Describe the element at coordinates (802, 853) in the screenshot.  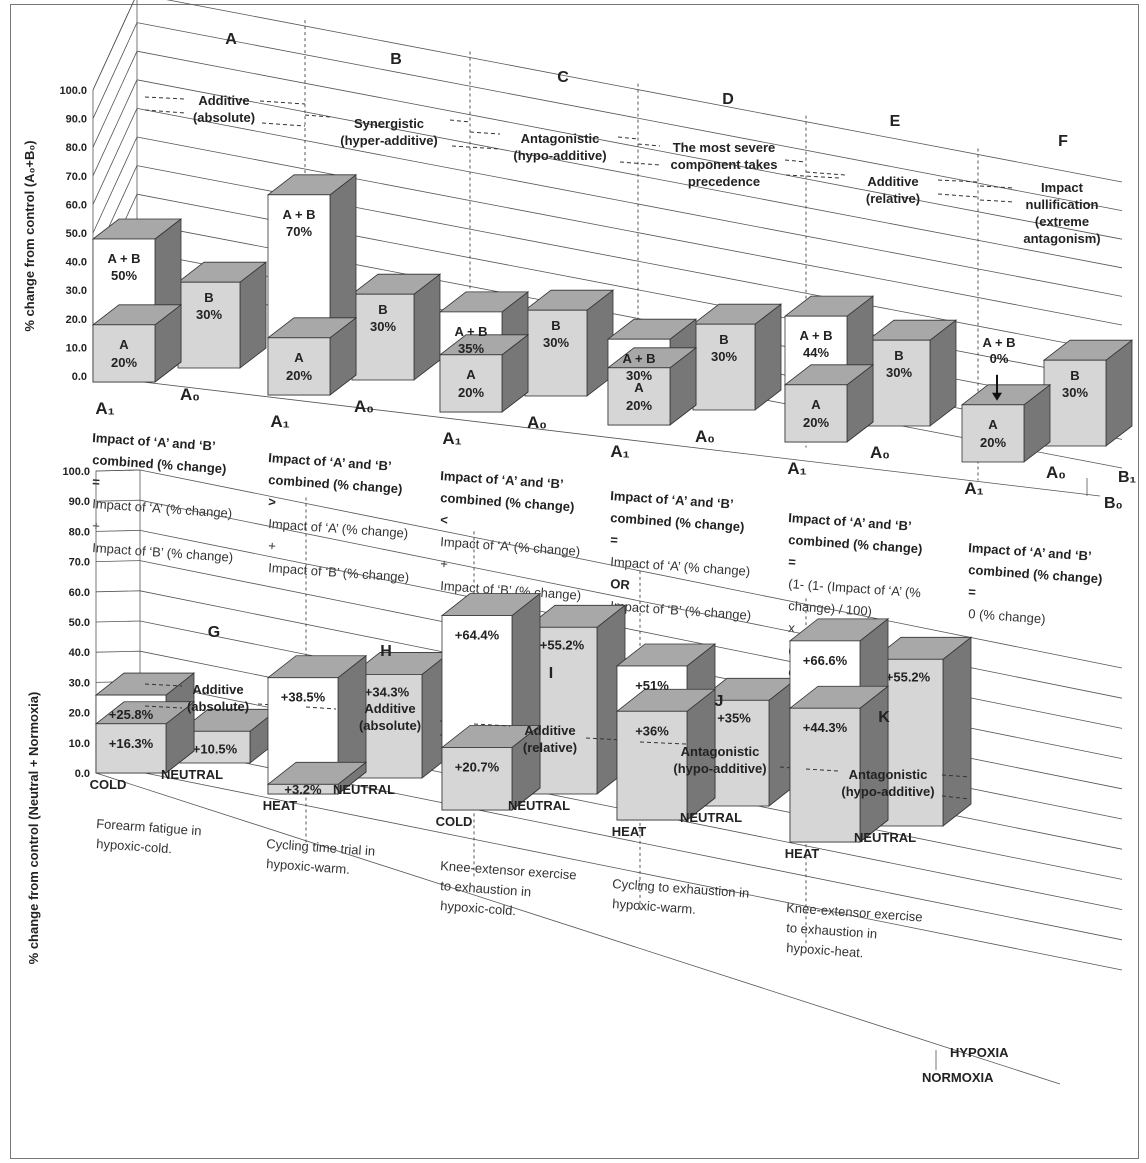
I see `front-category-label: HEAT` at that location.